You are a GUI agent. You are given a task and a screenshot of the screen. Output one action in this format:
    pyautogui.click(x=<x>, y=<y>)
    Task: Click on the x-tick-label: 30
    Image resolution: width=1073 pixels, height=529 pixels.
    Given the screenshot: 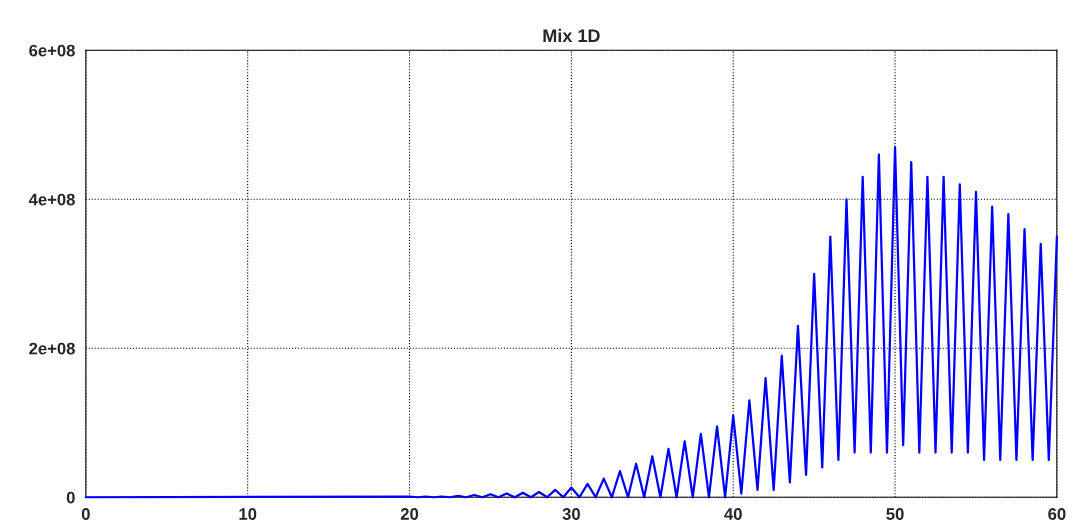 What is the action you would take?
    pyautogui.click(x=571, y=514)
    